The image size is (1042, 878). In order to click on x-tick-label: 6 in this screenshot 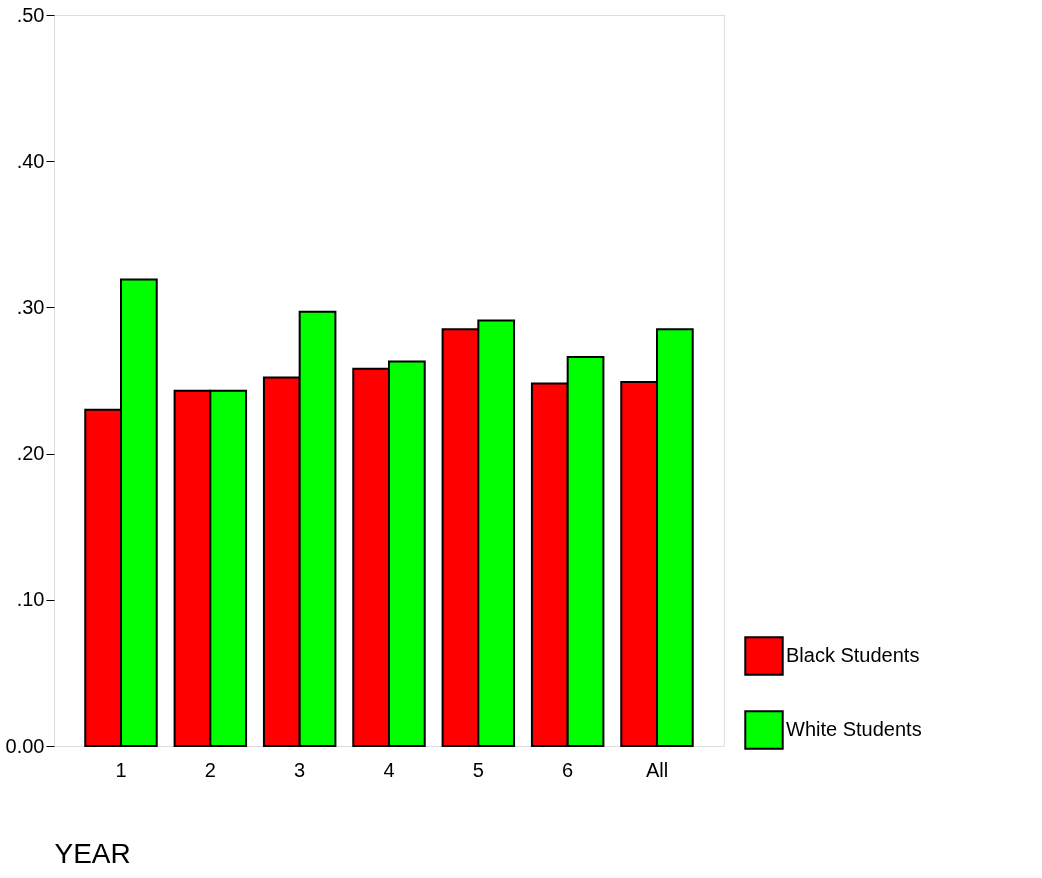, I will do `click(568, 769)`.